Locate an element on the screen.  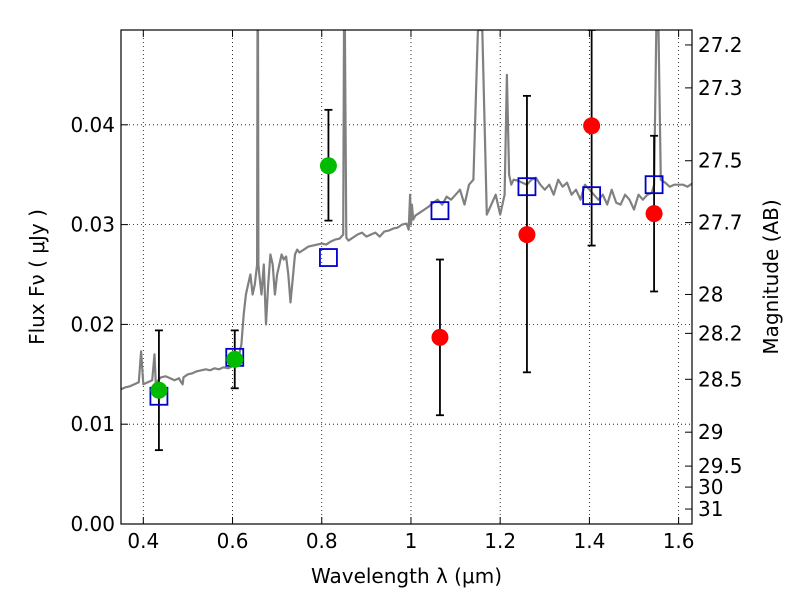
y2-axis-label: Magnitude (AB) is located at coordinates (771, 276).